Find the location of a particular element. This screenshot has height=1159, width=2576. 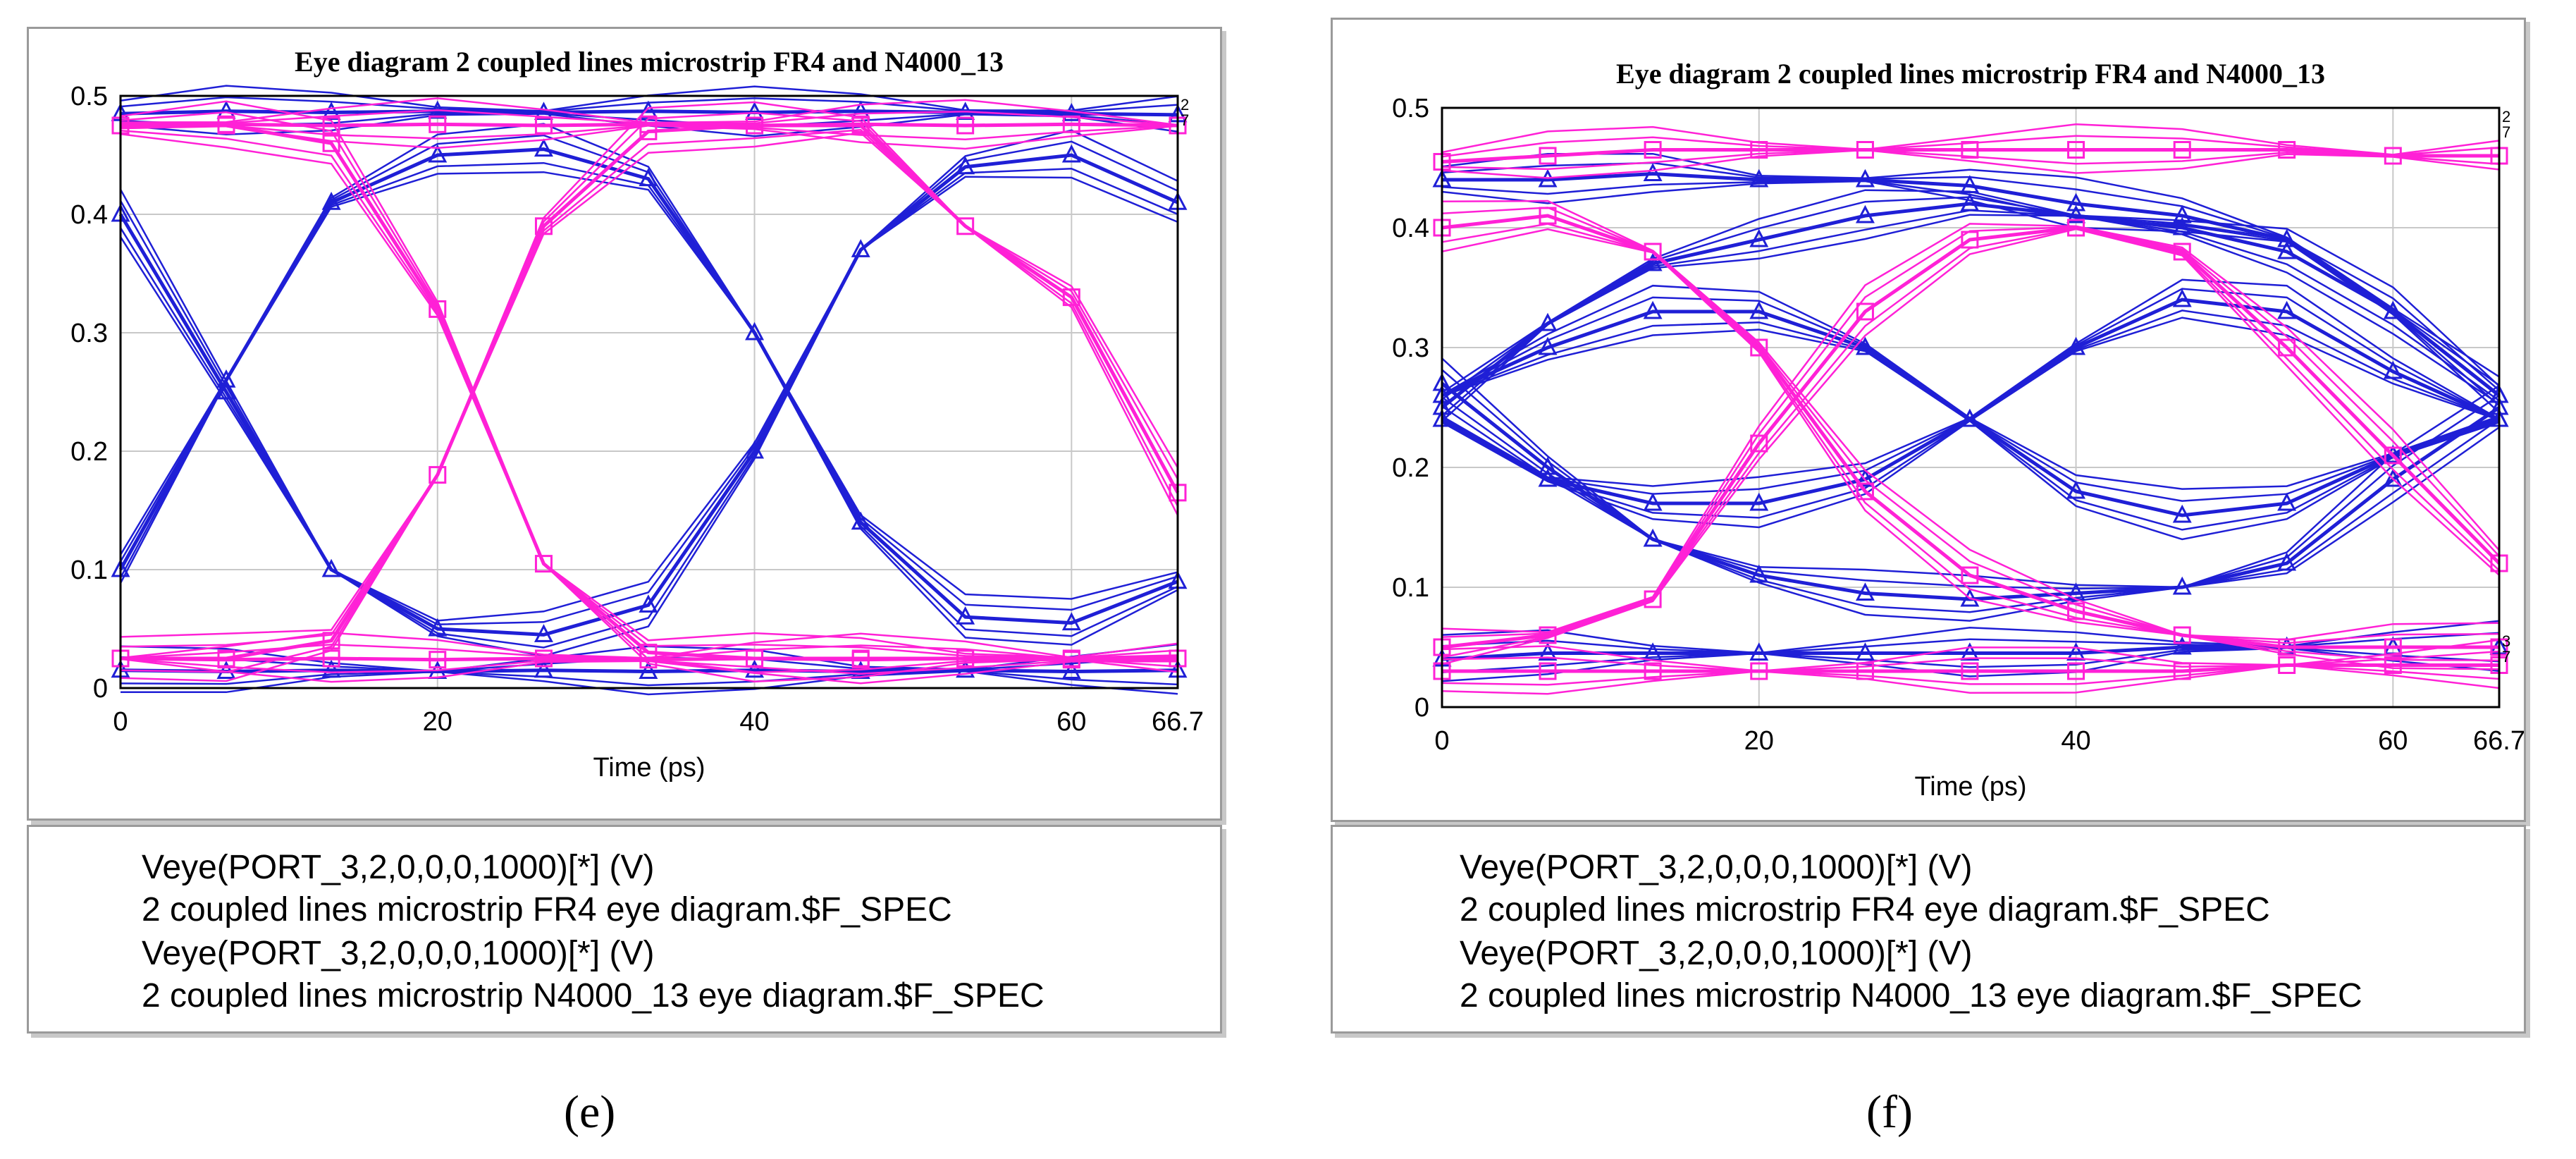

x-tick-label: 20 is located at coordinates (1759, 741).